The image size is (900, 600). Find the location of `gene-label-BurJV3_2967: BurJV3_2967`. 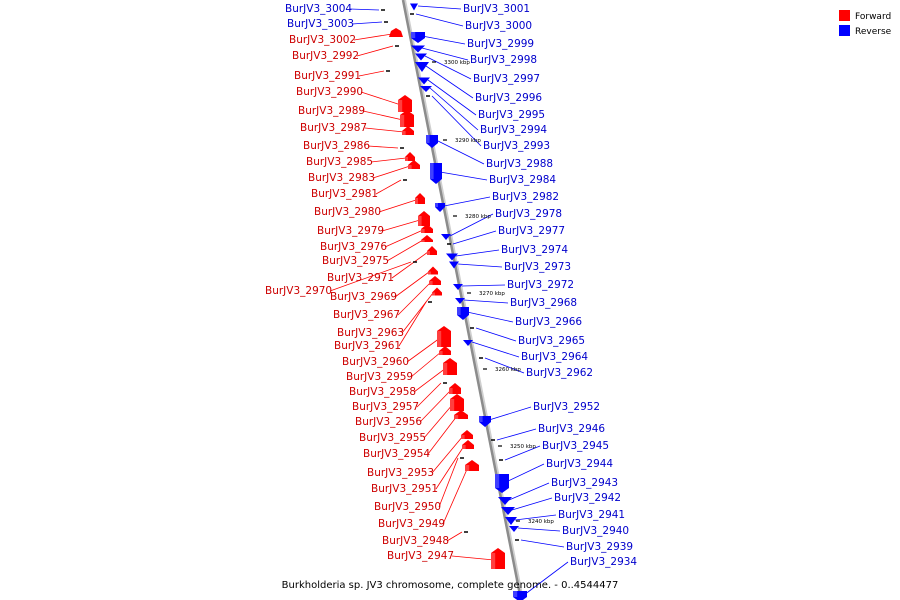

gene-label-BurJV3_2967: BurJV3_2967 is located at coordinates (366, 315).